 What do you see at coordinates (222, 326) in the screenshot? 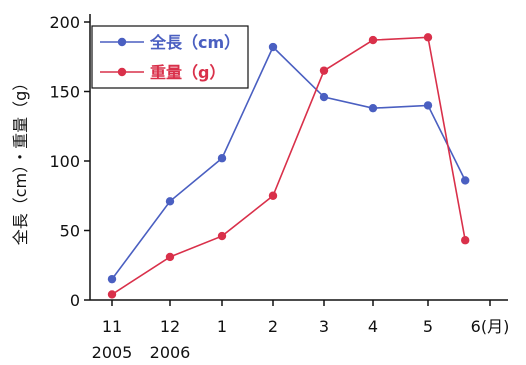
I see `x-tick-label: 1` at bounding box center [222, 326].